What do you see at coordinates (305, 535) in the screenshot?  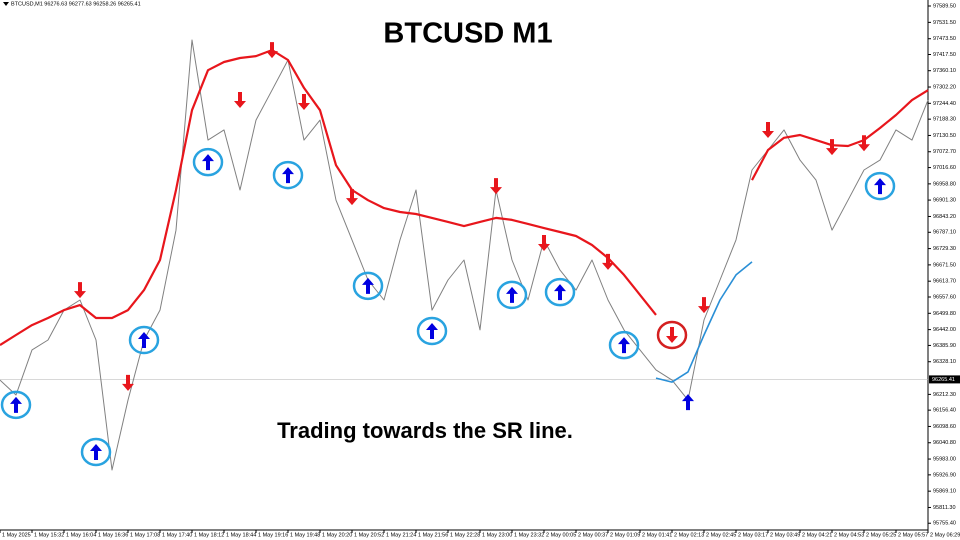 I see `x-tick-label: 1 May 19:48` at bounding box center [305, 535].